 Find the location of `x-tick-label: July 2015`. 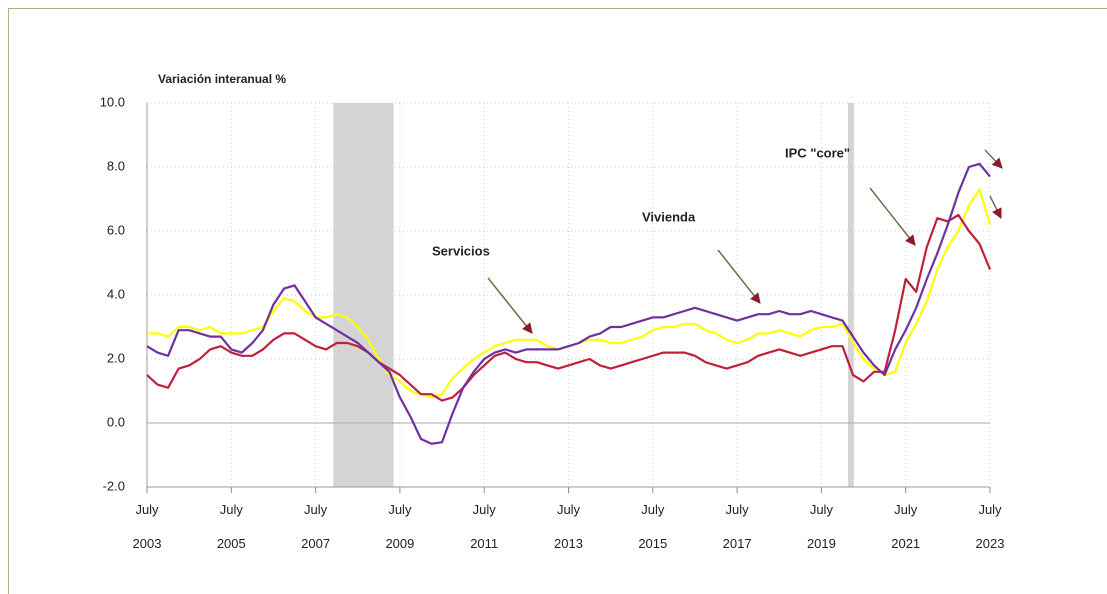

x-tick-label: July 2015 is located at coordinates (652, 526).